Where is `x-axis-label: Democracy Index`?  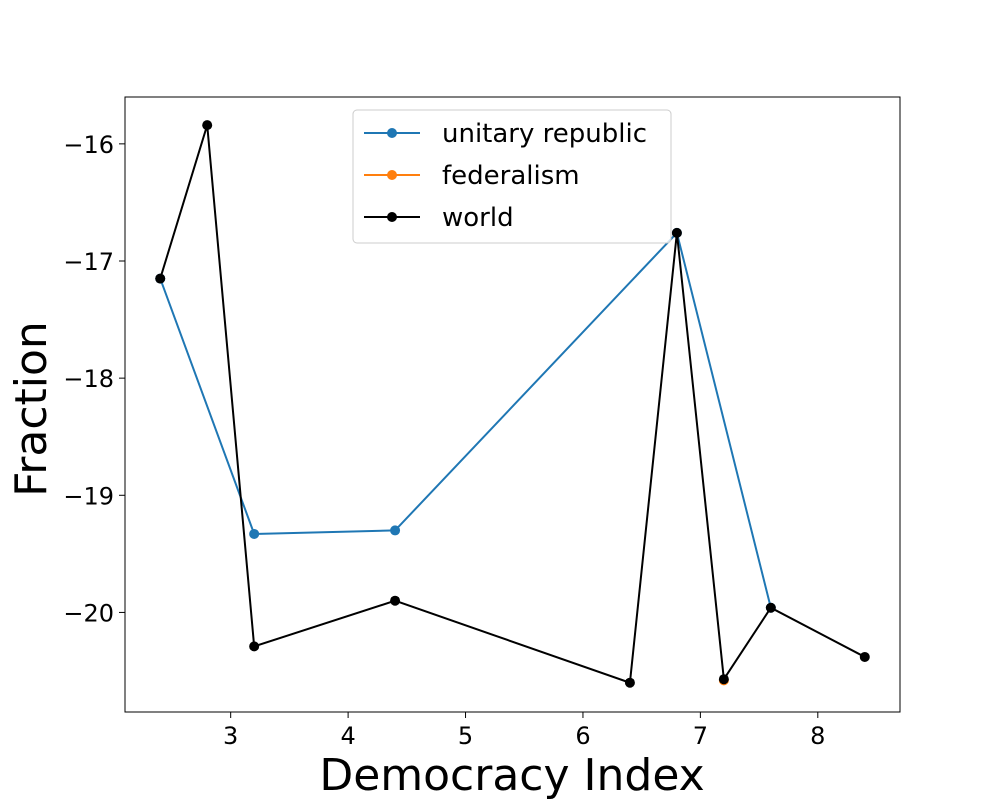 x-axis-label: Democracy Index is located at coordinates (511, 775).